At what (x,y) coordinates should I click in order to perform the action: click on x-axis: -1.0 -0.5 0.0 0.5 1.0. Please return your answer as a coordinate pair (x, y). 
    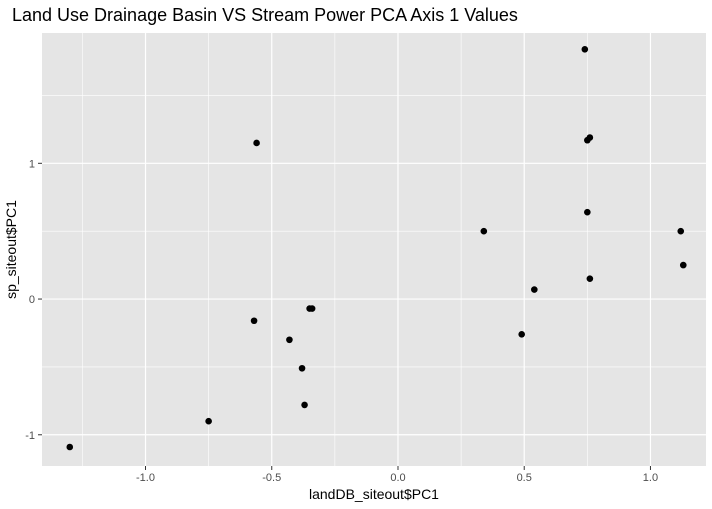
    Looking at the image, I should click on (397, 475).